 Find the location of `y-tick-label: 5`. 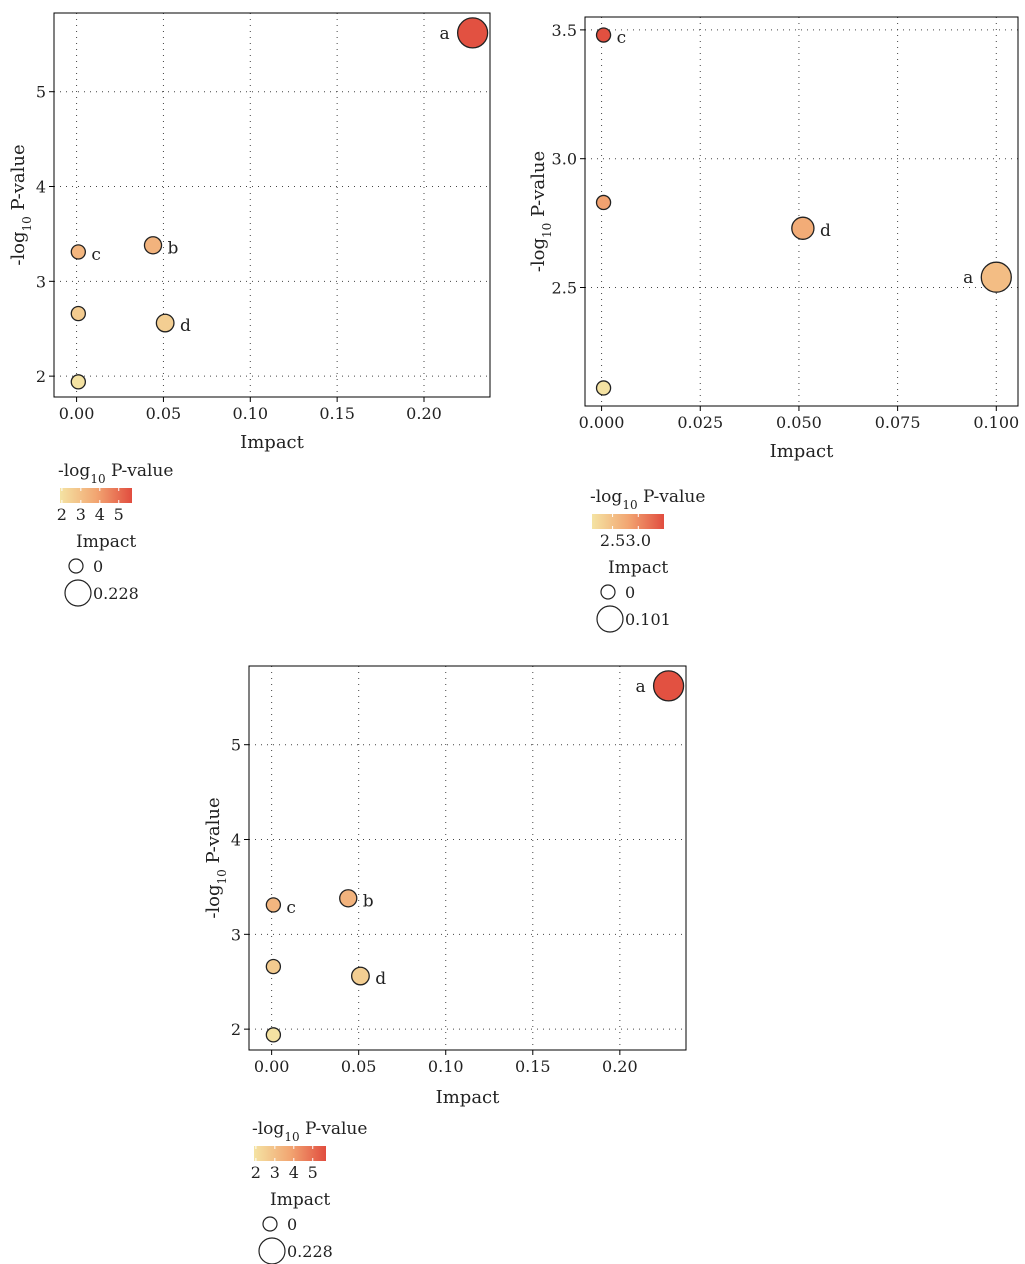

y-tick-label: 5 is located at coordinates (41, 92).